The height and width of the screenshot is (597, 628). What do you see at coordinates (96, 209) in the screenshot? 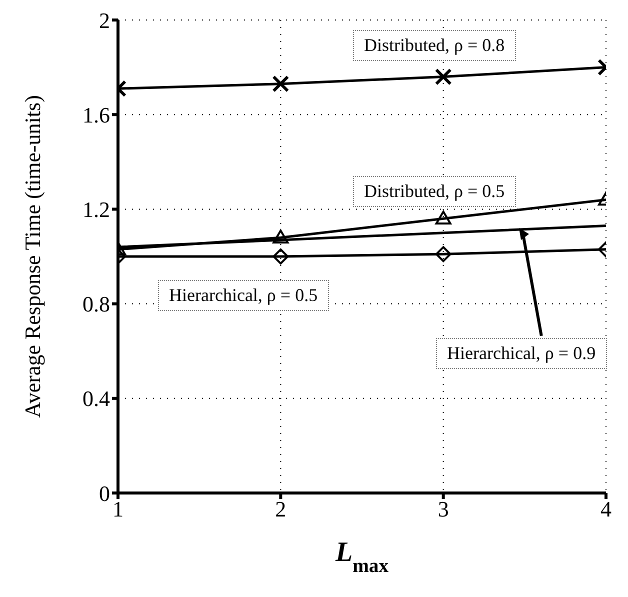
I see `y-tick-label: 1.2` at bounding box center [96, 209].